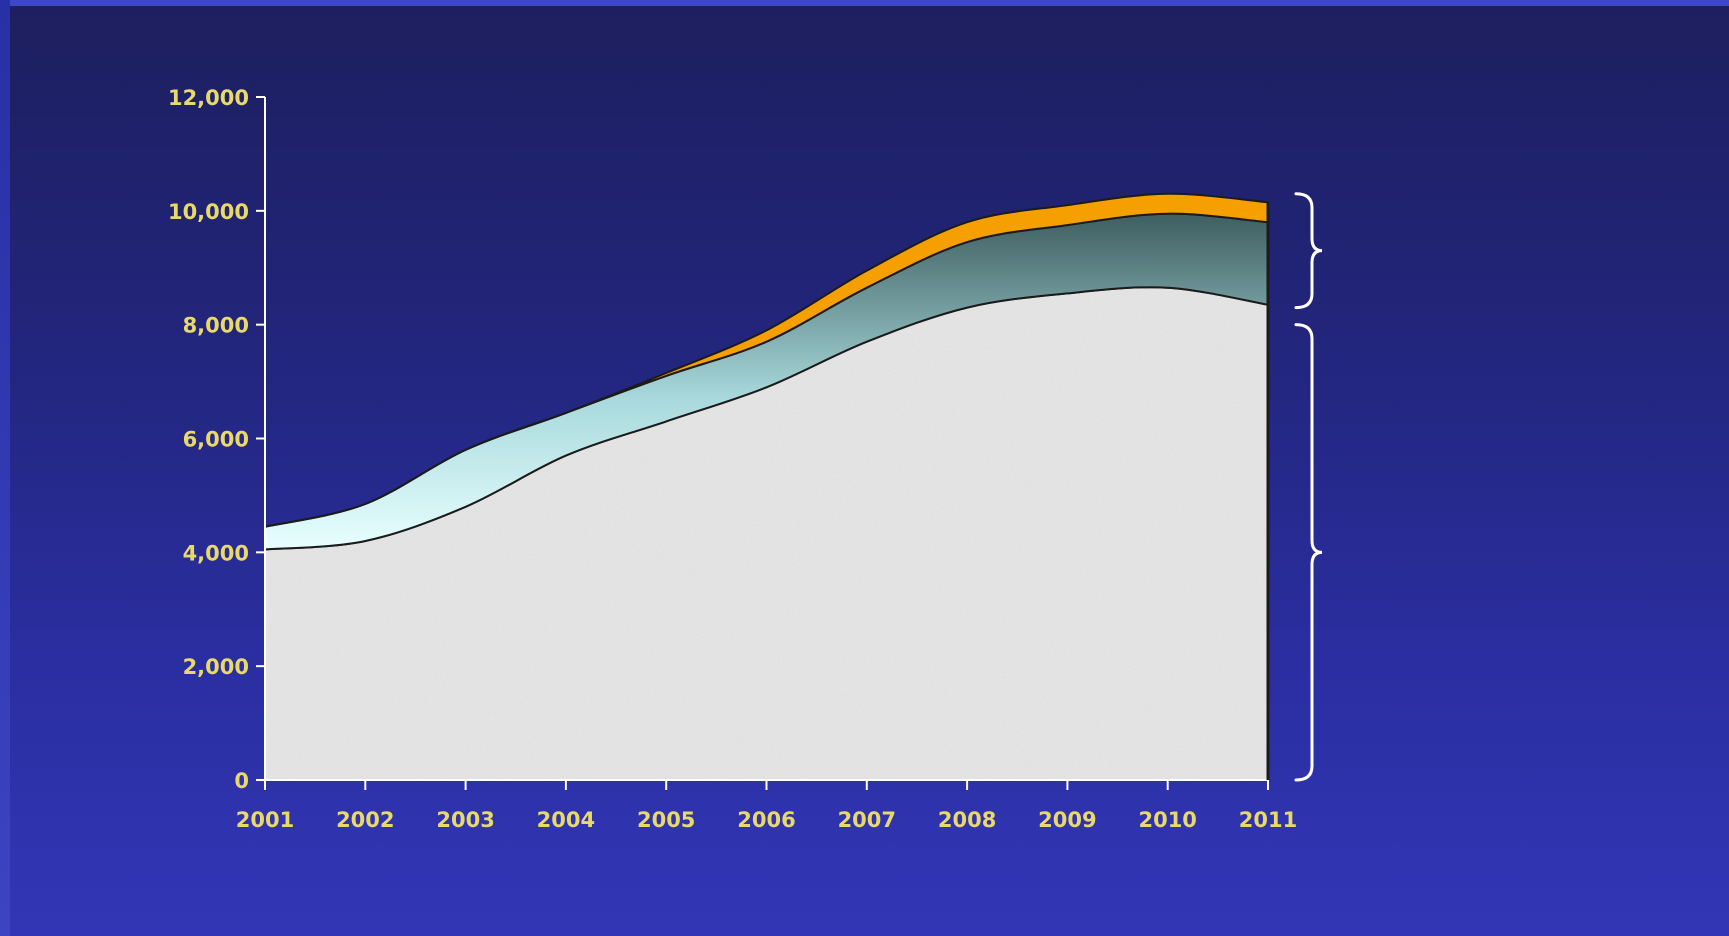 This screenshot has width=1729, height=936. What do you see at coordinates (566, 820) in the screenshot?
I see `x-tick-label: 2004` at bounding box center [566, 820].